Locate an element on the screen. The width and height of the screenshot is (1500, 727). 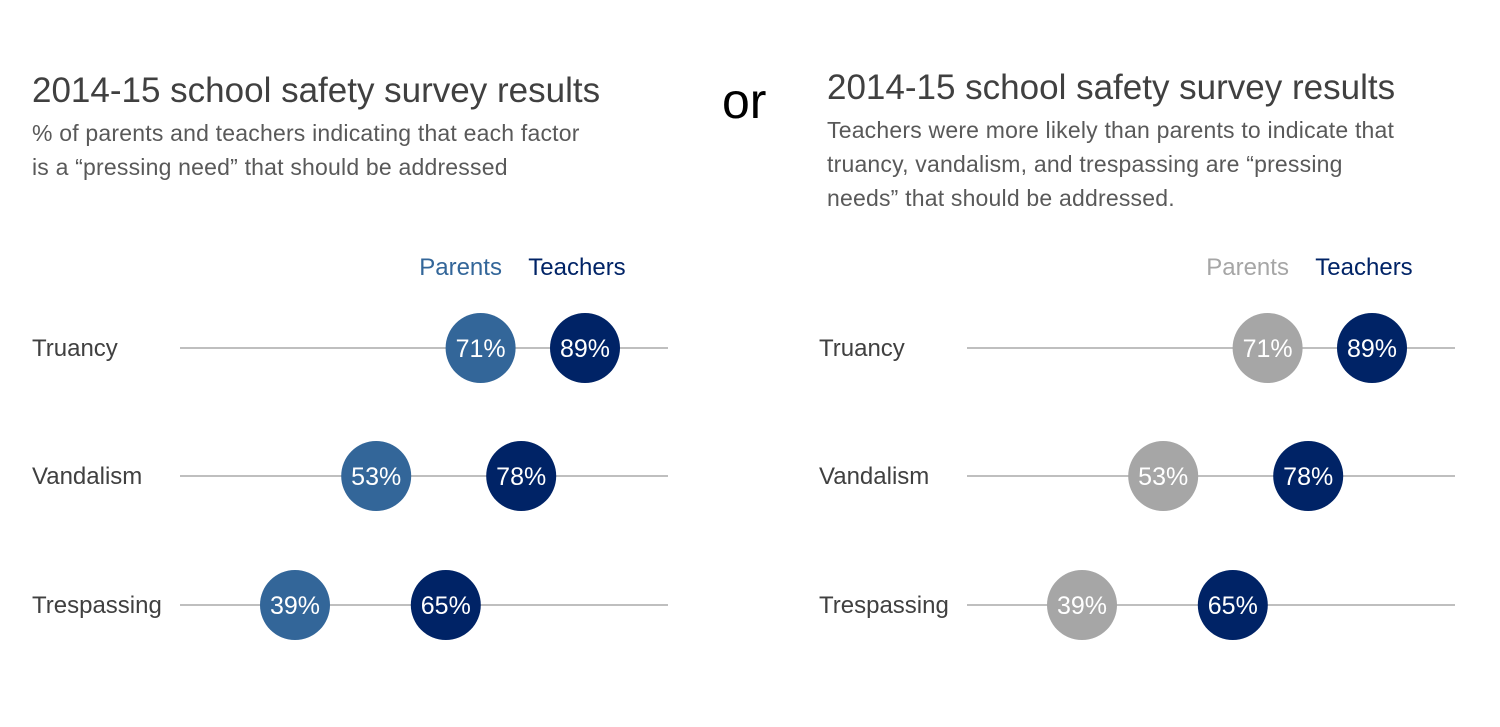
left-dot-parents-trespassing is located at coordinates (295, 605).